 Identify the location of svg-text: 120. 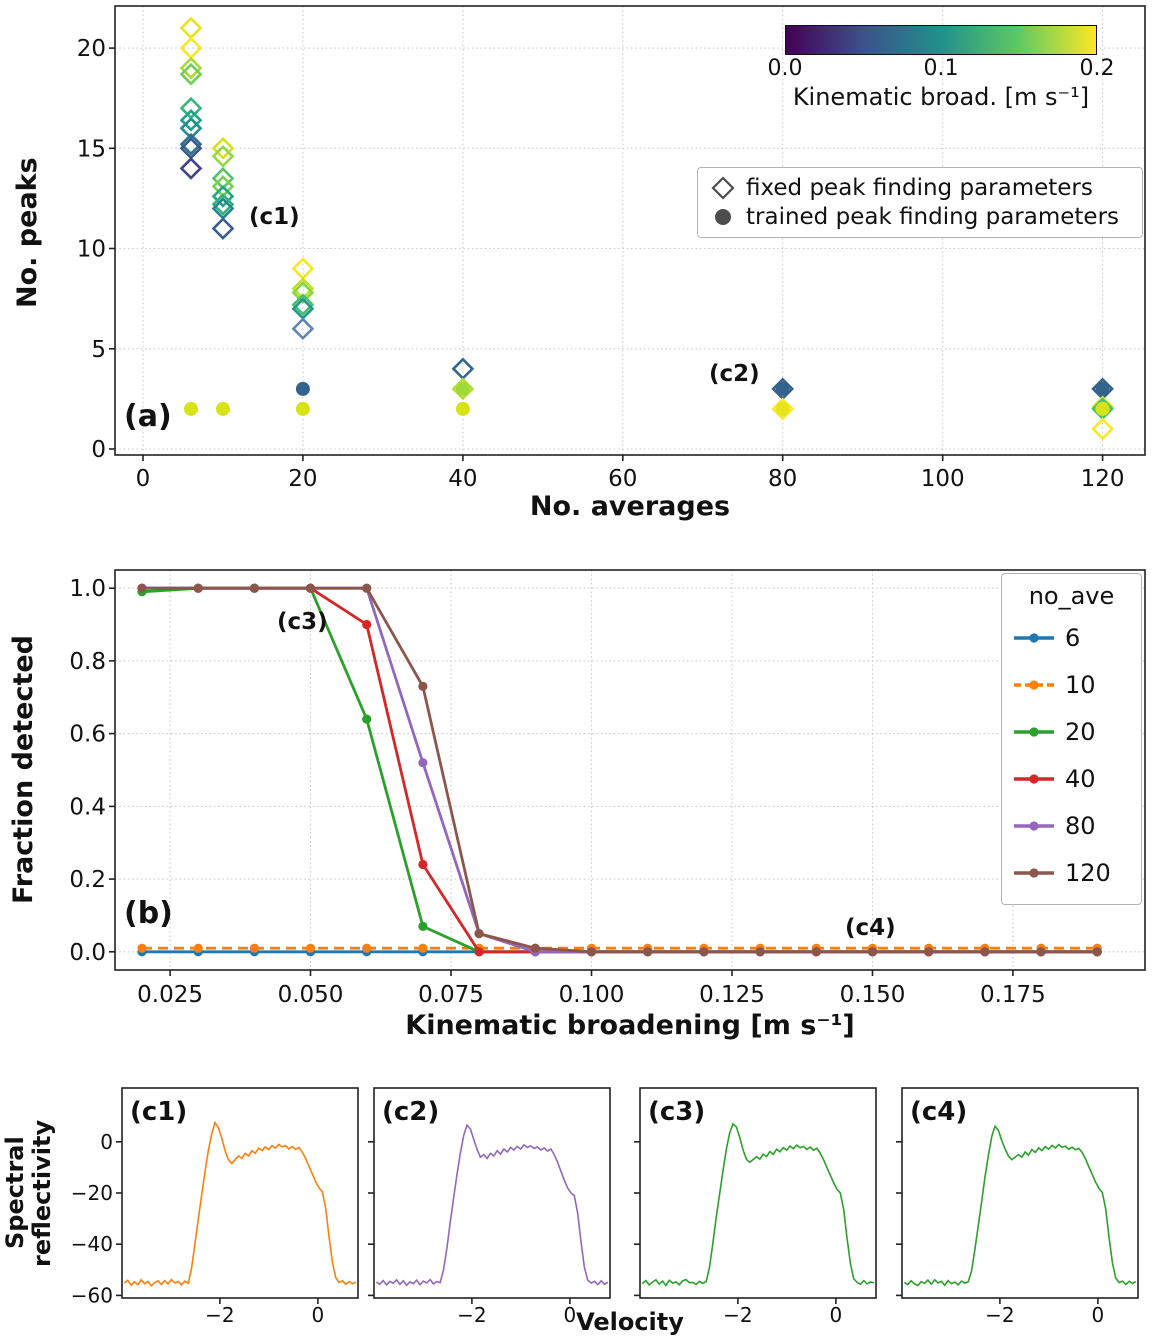
(1103, 479).